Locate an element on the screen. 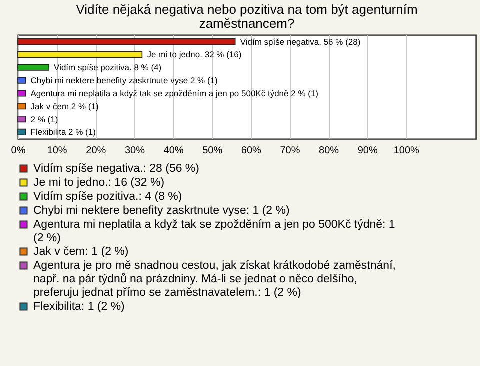 Image resolution: width=480 pixels, height=366 pixels. legend-label: Je mi to jedno.: 16 (32 %) is located at coordinates (99, 182).